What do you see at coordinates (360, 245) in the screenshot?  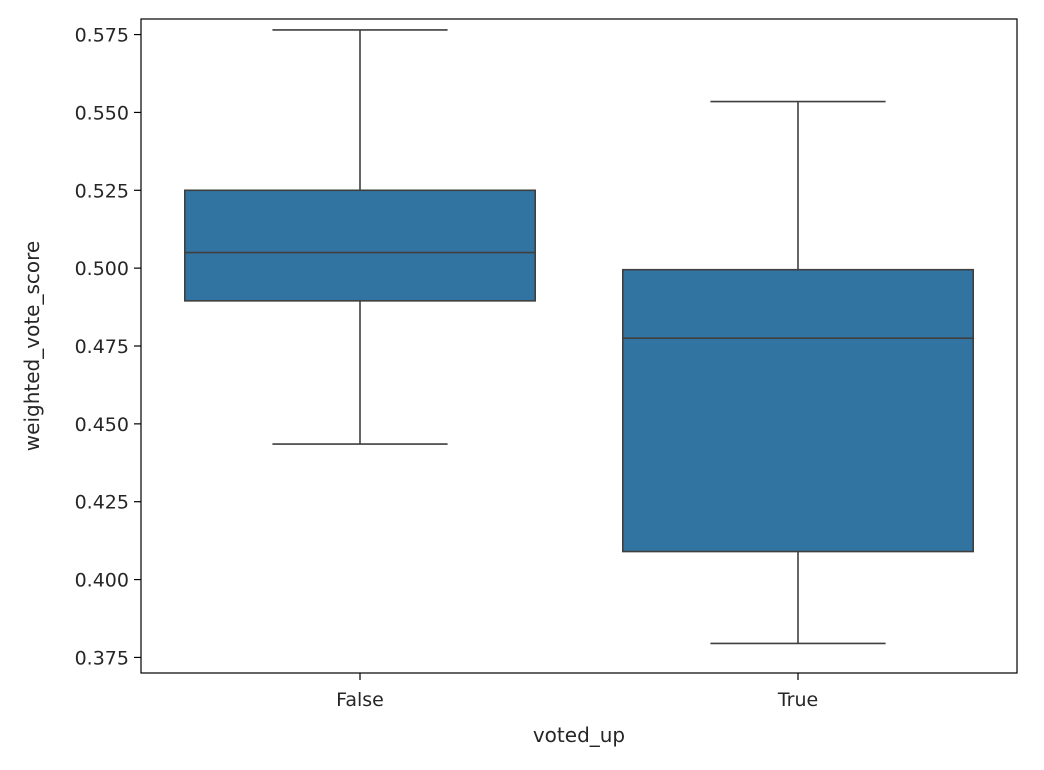 I see `iqr-box-false` at bounding box center [360, 245].